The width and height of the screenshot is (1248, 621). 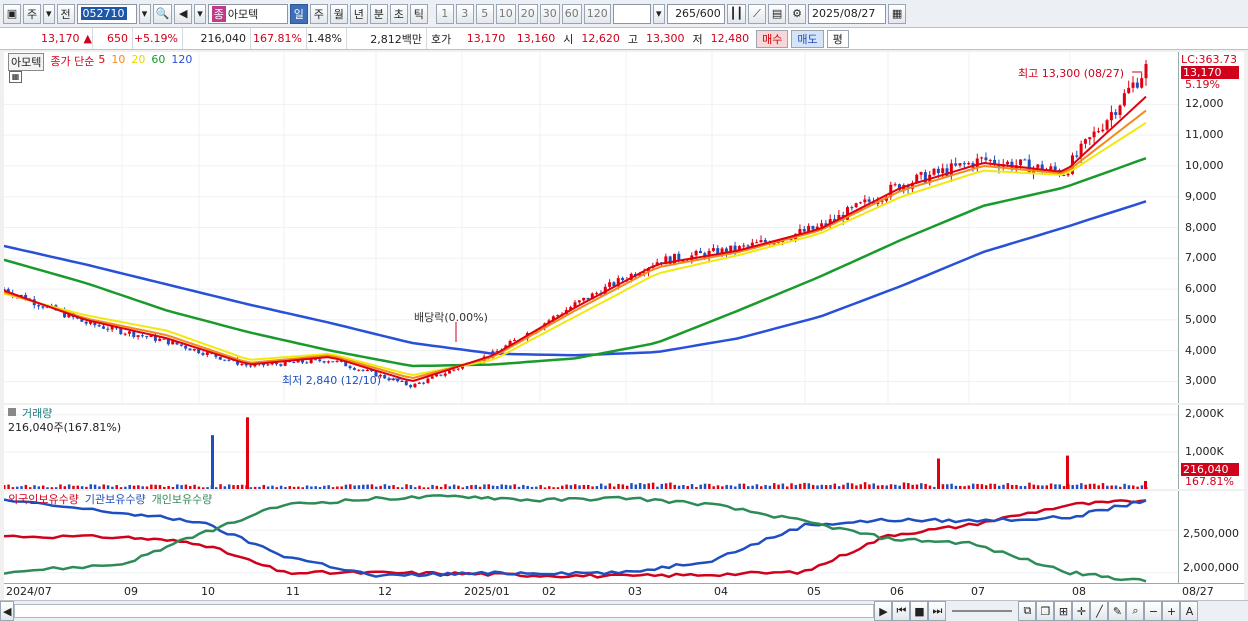 What do you see at coordinates (106, 13) in the screenshot?
I see `stock-code-input: 052710` at bounding box center [106, 13].